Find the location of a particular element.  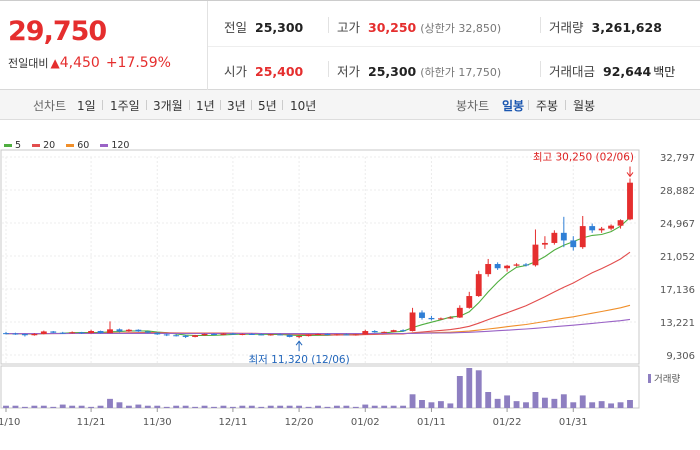

tab-3y: 3년 is located at coordinates (236, 106).